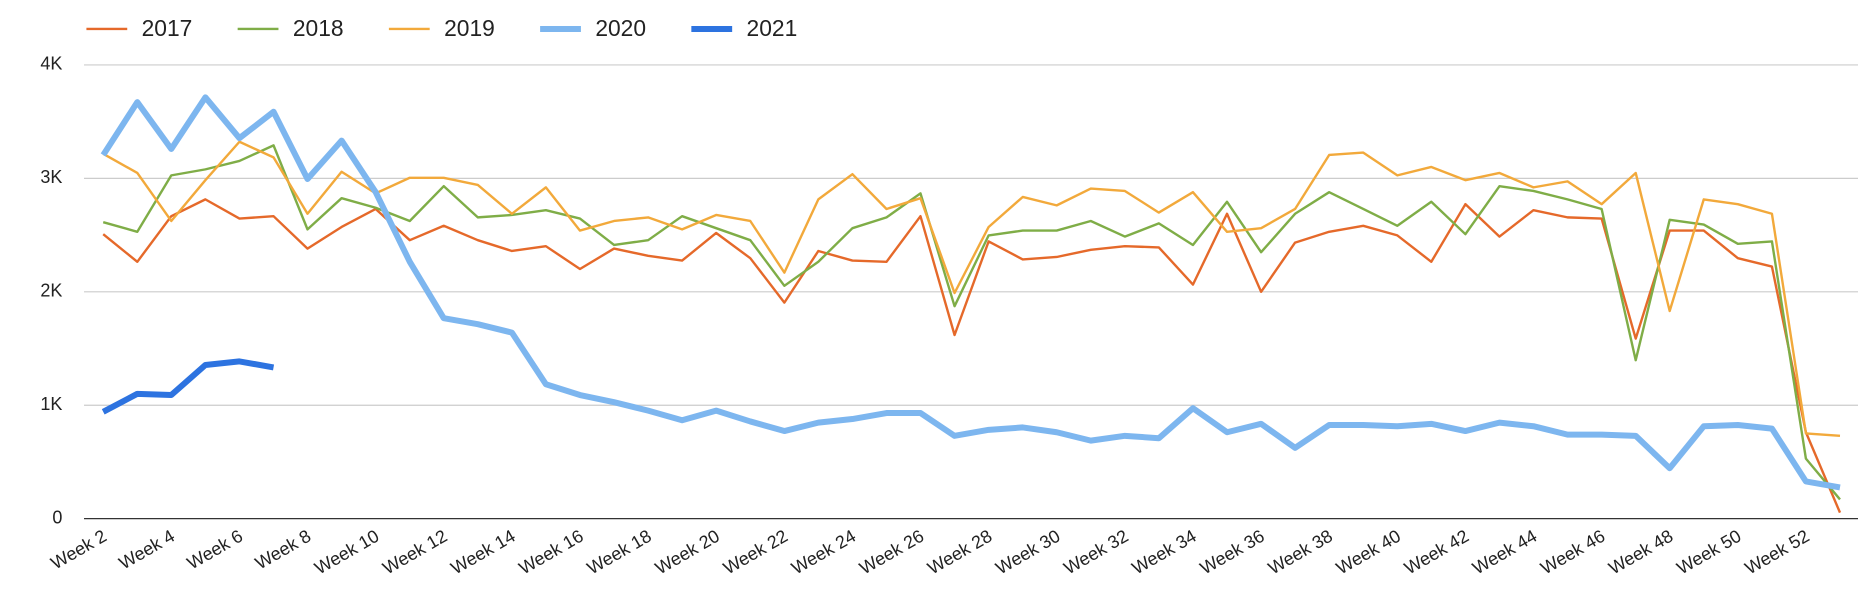  What do you see at coordinates (1300, 552) in the screenshot?
I see `x-tick-label: Week 38` at bounding box center [1300, 552].